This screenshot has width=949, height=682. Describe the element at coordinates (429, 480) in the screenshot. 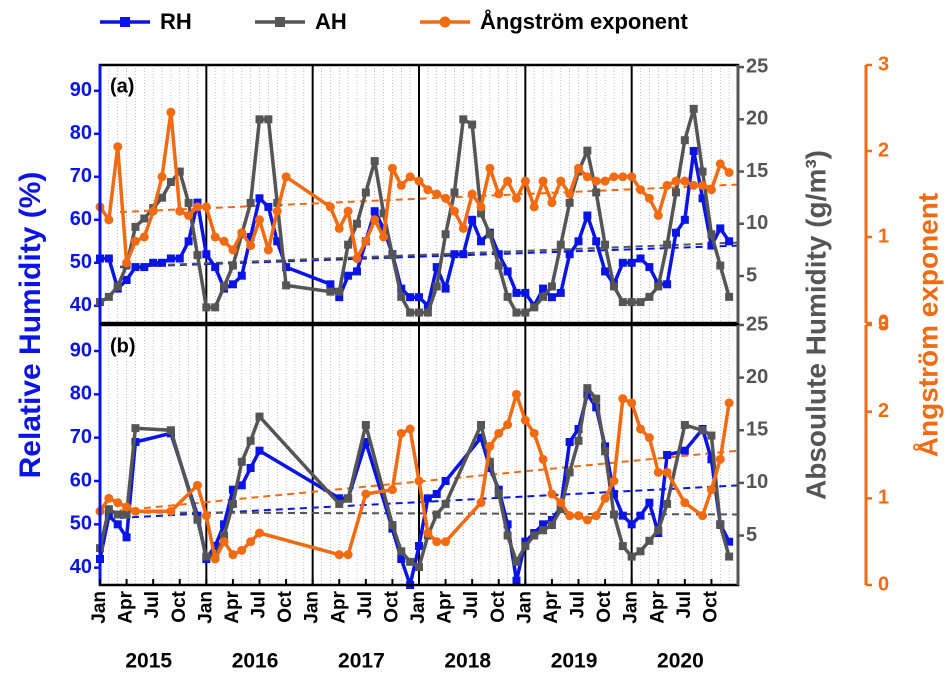

I see `trend-line` at that location.